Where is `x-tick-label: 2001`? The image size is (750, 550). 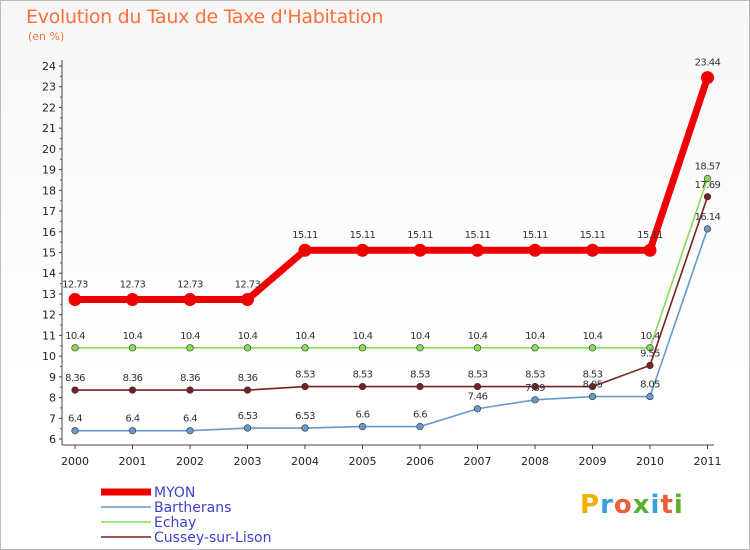
x-tick-label: 2001 is located at coordinates (133, 461).